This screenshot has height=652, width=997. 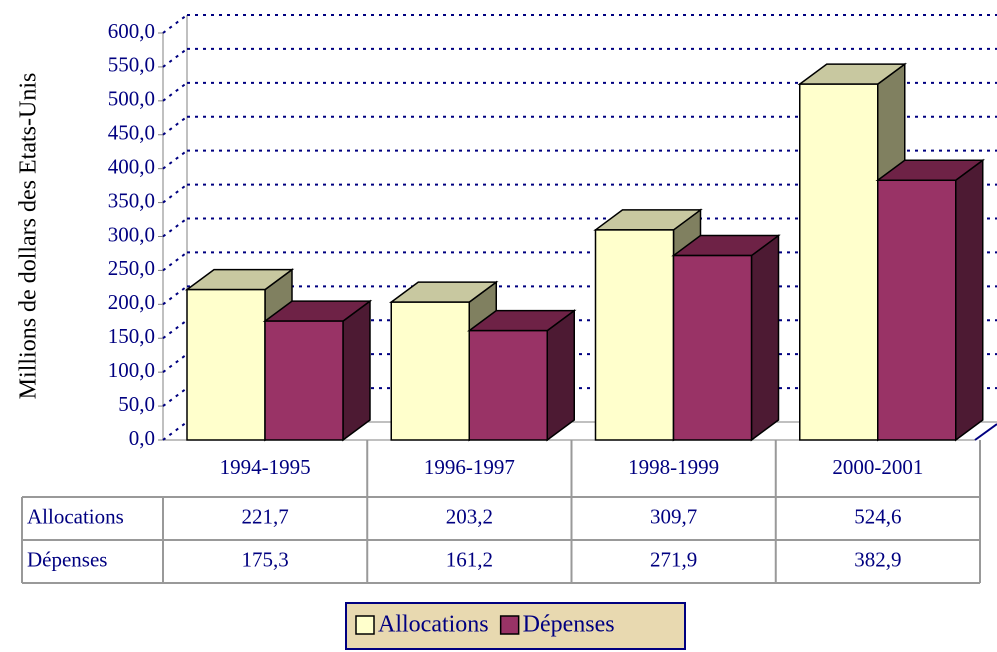 What do you see at coordinates (131, 65) in the screenshot?
I see `y-tick-label: 550,0` at bounding box center [131, 65].